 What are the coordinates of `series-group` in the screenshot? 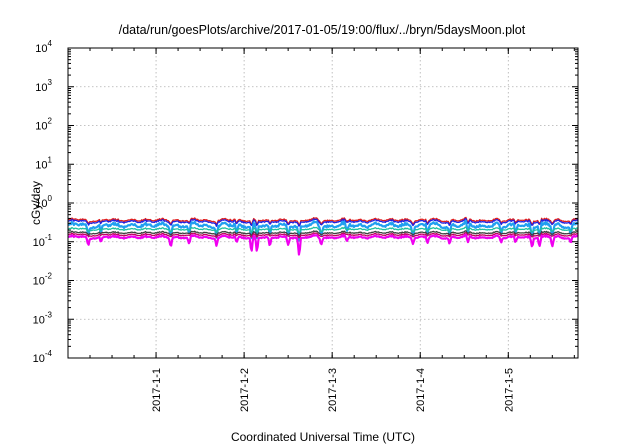 It's located at (323, 236).